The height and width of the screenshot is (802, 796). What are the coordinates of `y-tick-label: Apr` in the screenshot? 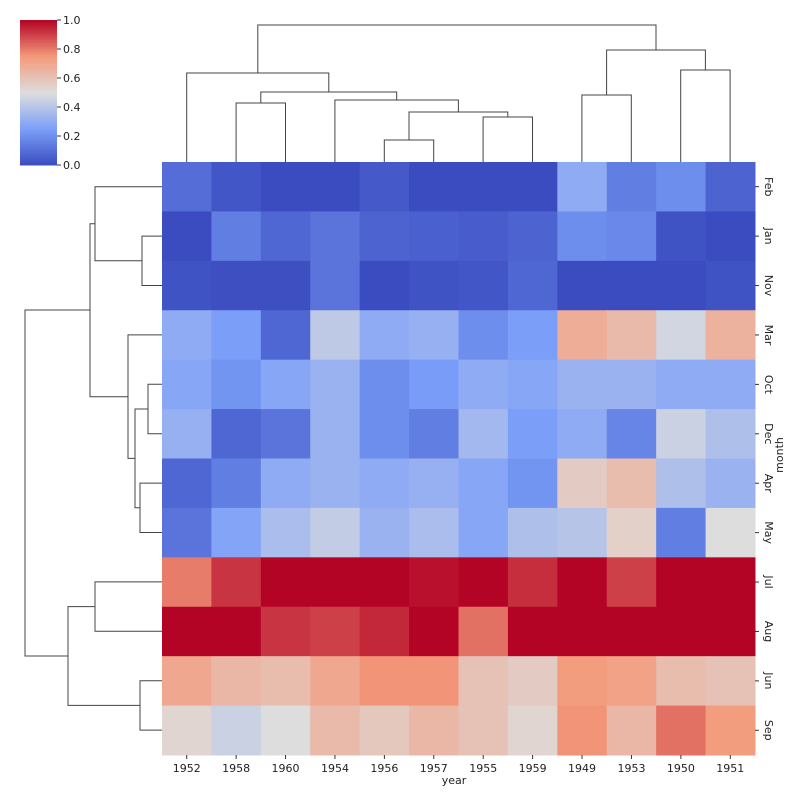 It's located at (768, 484).